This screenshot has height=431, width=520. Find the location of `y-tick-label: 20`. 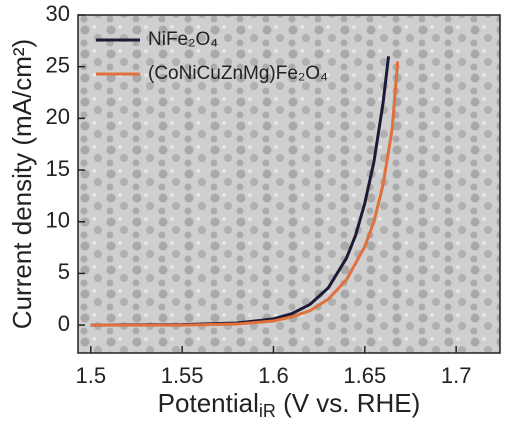

y-tick-label: 20 is located at coordinates (58, 116).